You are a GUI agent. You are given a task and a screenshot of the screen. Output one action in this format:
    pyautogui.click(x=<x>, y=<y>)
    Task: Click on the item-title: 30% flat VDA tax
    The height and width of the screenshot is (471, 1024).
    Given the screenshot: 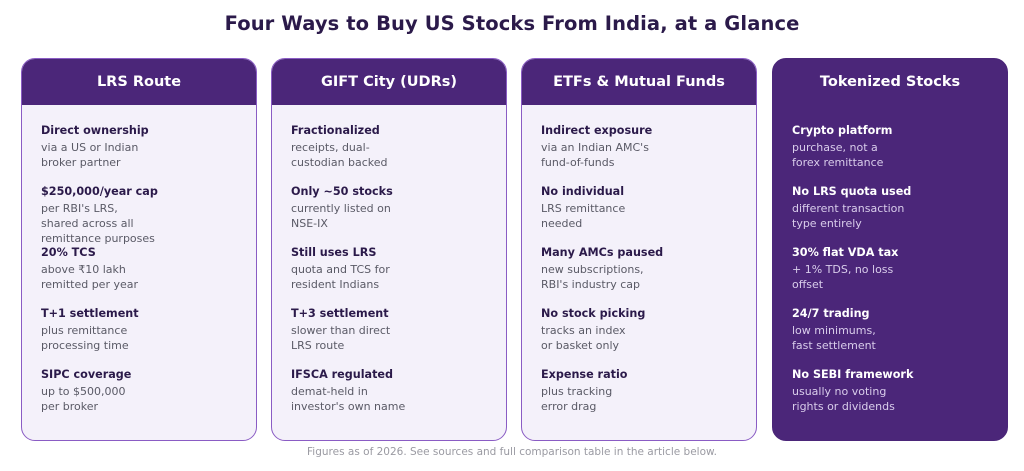 What is the action you would take?
    pyautogui.click(x=845, y=252)
    